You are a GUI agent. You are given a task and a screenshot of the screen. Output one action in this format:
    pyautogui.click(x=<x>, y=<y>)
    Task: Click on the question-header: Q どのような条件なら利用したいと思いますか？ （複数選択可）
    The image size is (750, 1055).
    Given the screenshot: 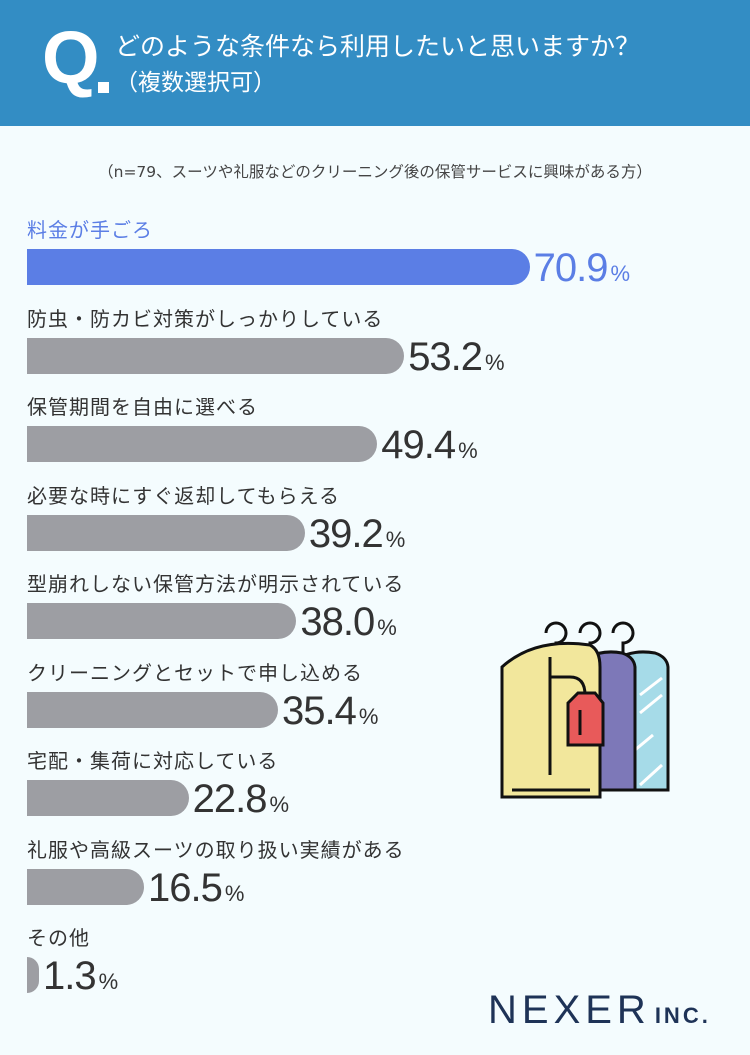 What is the action you would take?
    pyautogui.click(x=375, y=63)
    